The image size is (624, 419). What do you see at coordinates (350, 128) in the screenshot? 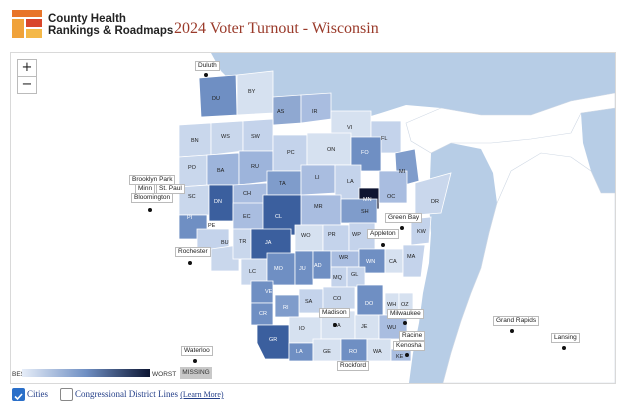
I see `county-label: VI` at bounding box center [350, 128].